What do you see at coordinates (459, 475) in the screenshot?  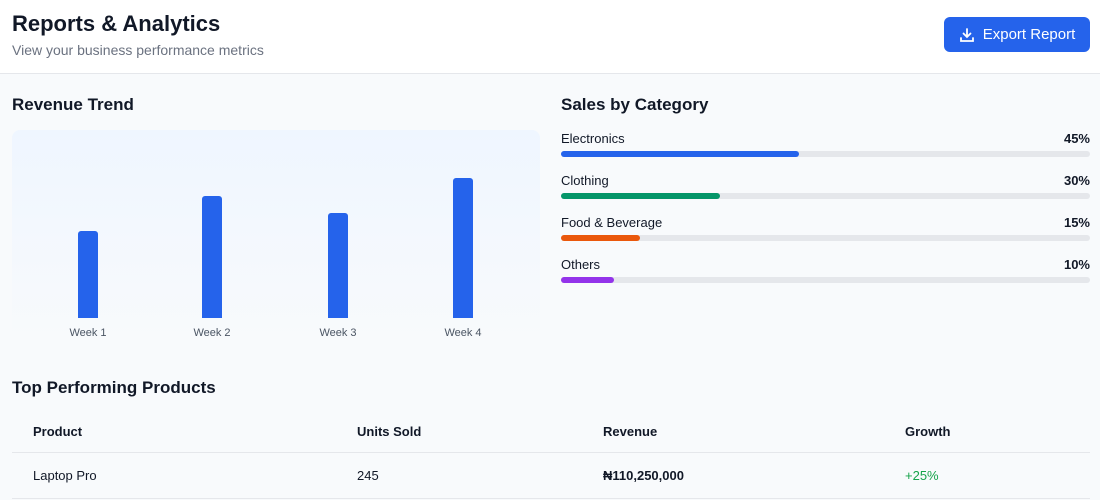 I see `units-cell: 245` at bounding box center [459, 475].